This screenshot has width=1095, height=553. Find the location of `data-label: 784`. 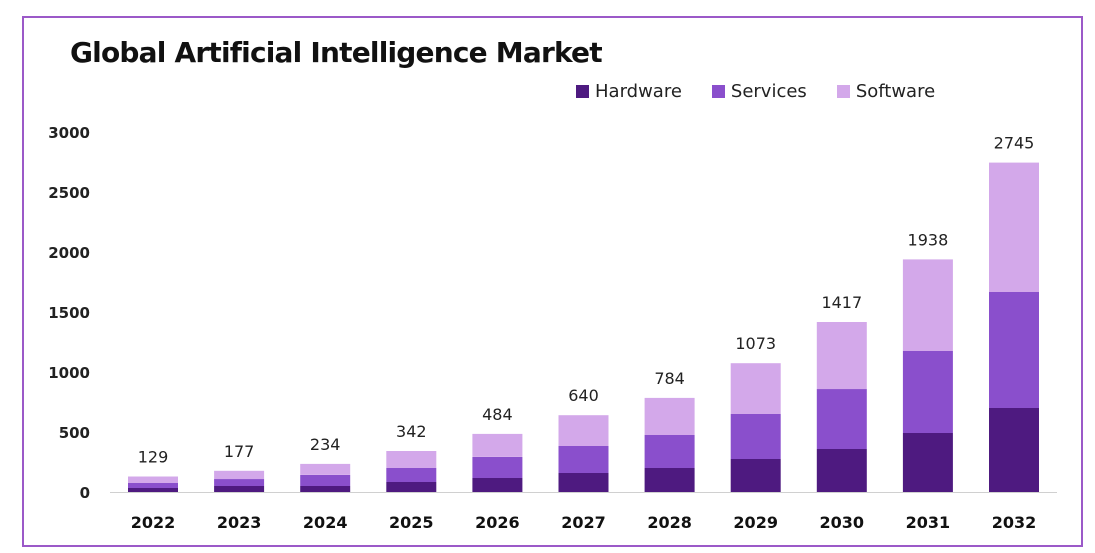

data-label: 784 is located at coordinates (669, 378).